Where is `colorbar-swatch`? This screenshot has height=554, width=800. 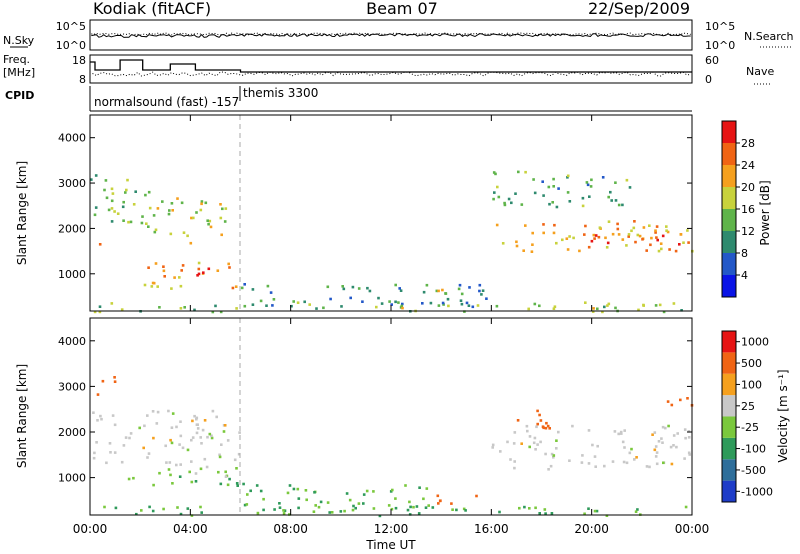
colorbar-swatch is located at coordinates (729, 176).